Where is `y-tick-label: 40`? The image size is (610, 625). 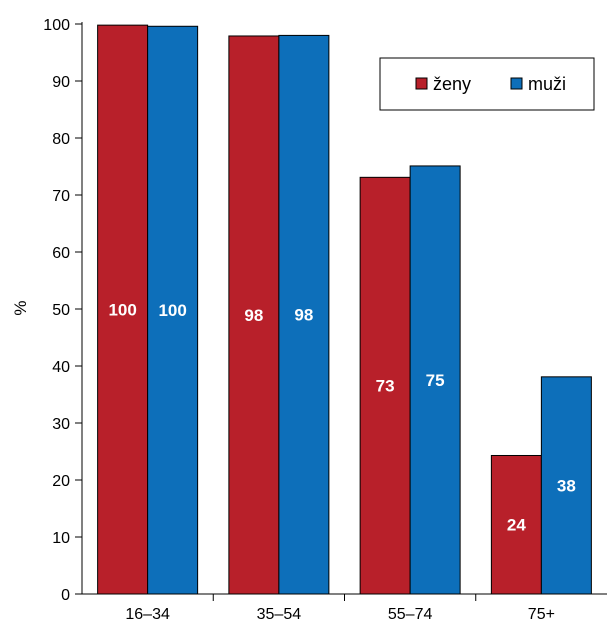
y-tick-label: 40 is located at coordinates (61, 367).